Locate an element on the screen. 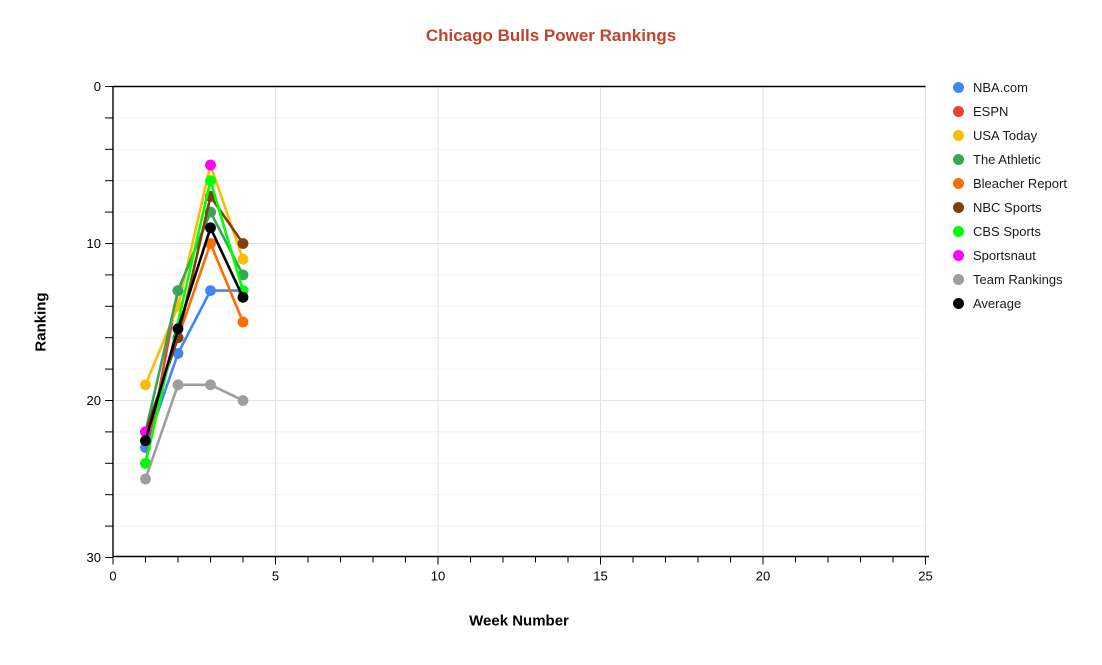  legend-item-nbc-sports: NBC Sports is located at coordinates (1010, 207).